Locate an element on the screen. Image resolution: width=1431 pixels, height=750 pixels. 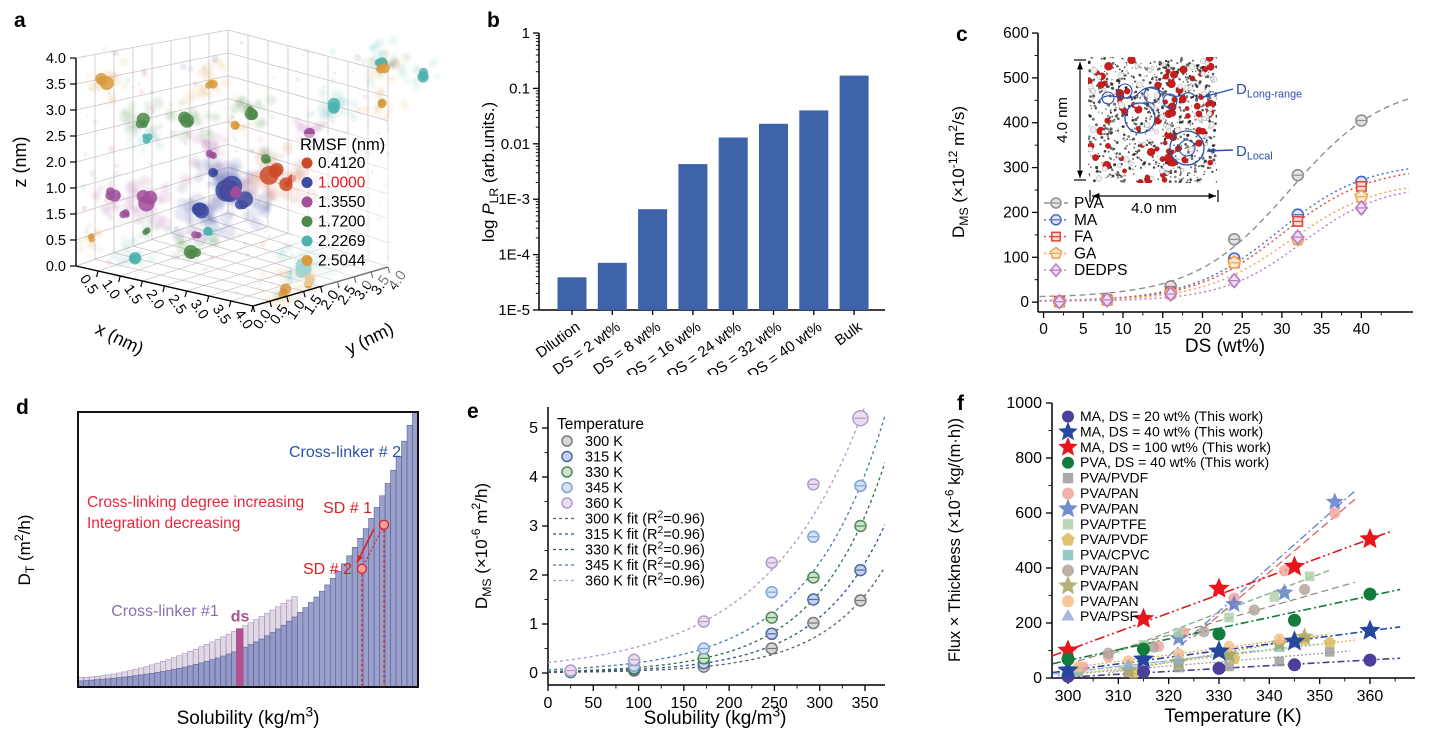
svg-text: RMSF (nm) is located at coordinates (342, 145).